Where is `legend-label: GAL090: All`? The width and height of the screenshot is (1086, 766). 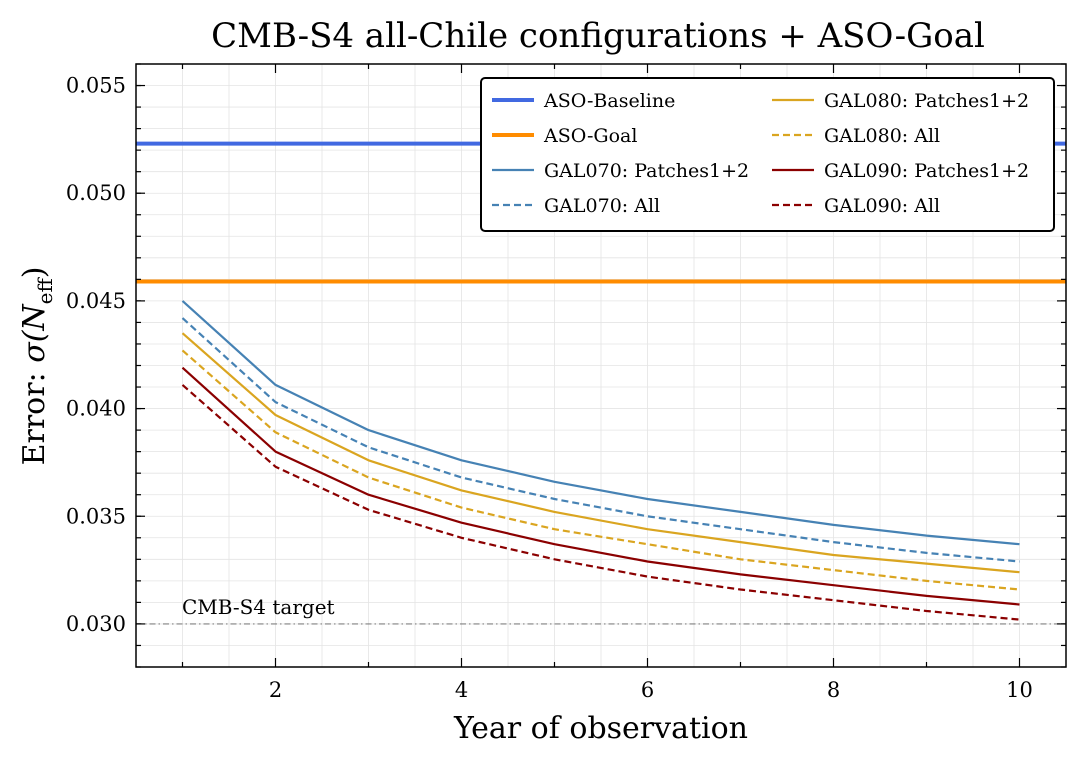
legend-label: GAL090: All is located at coordinates (882, 206).